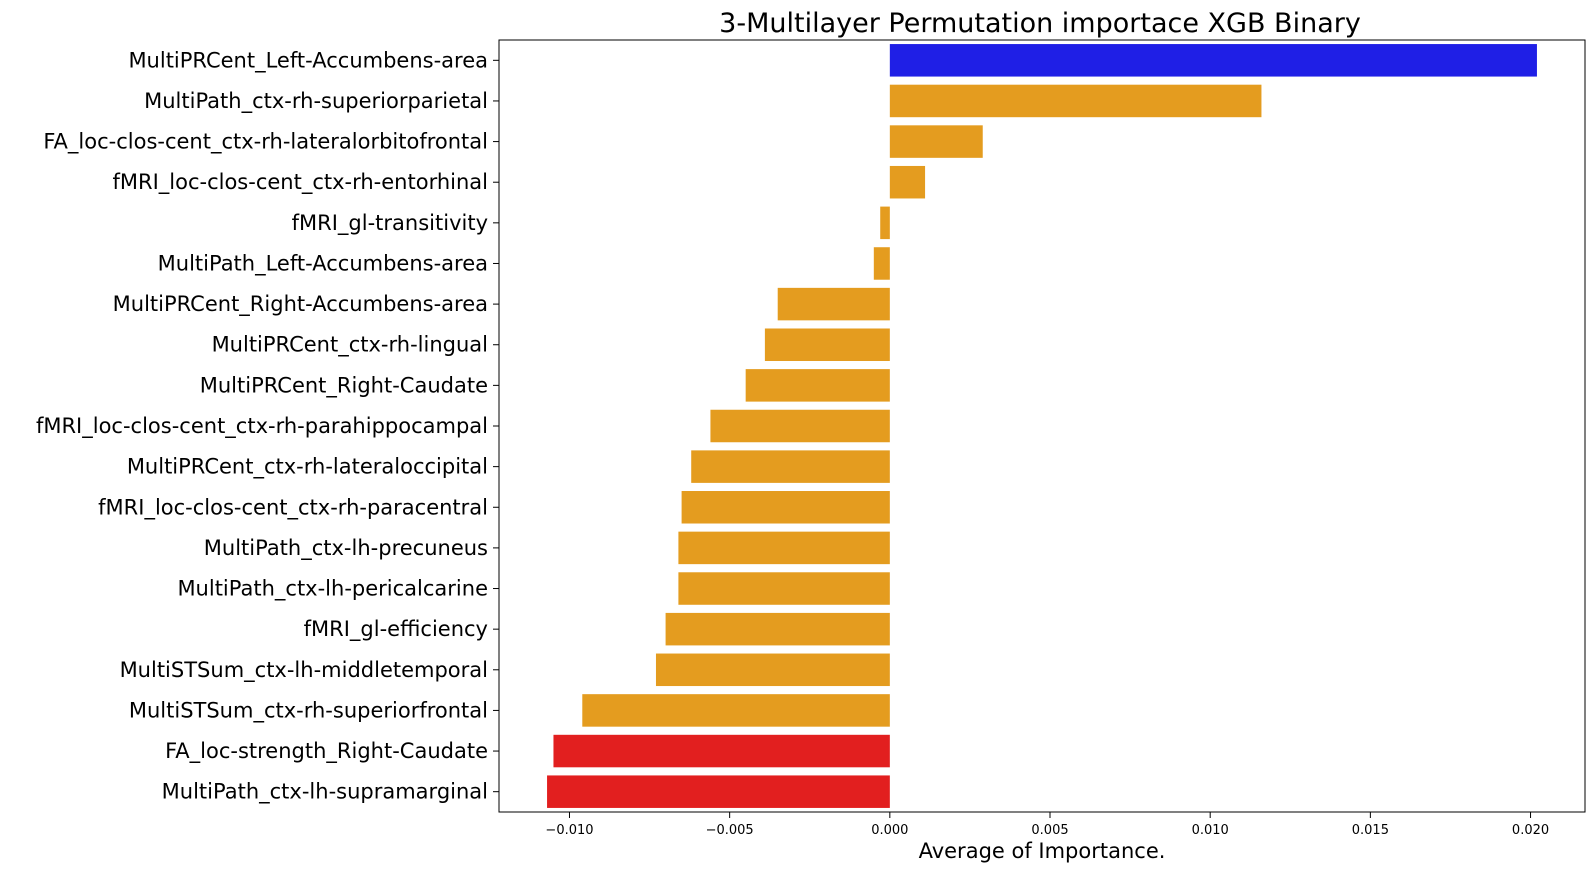 This screenshot has height=872, width=1593. What do you see at coordinates (350, 345) in the screenshot?
I see `category-label: MultiPRCent_ctx-rh-lingual` at bounding box center [350, 345].